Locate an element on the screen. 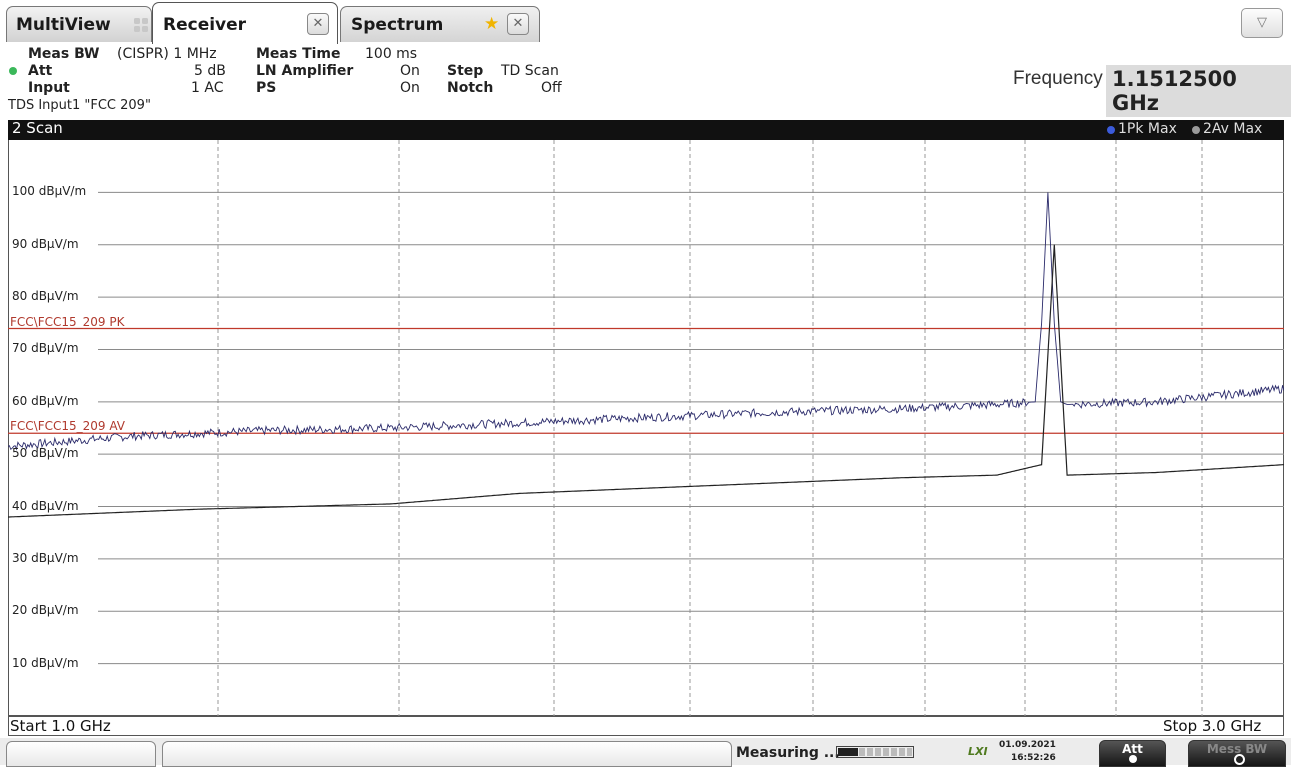 The height and width of the screenshot is (767, 1291). scan-window-title: 2 Scan is located at coordinates (37, 128).